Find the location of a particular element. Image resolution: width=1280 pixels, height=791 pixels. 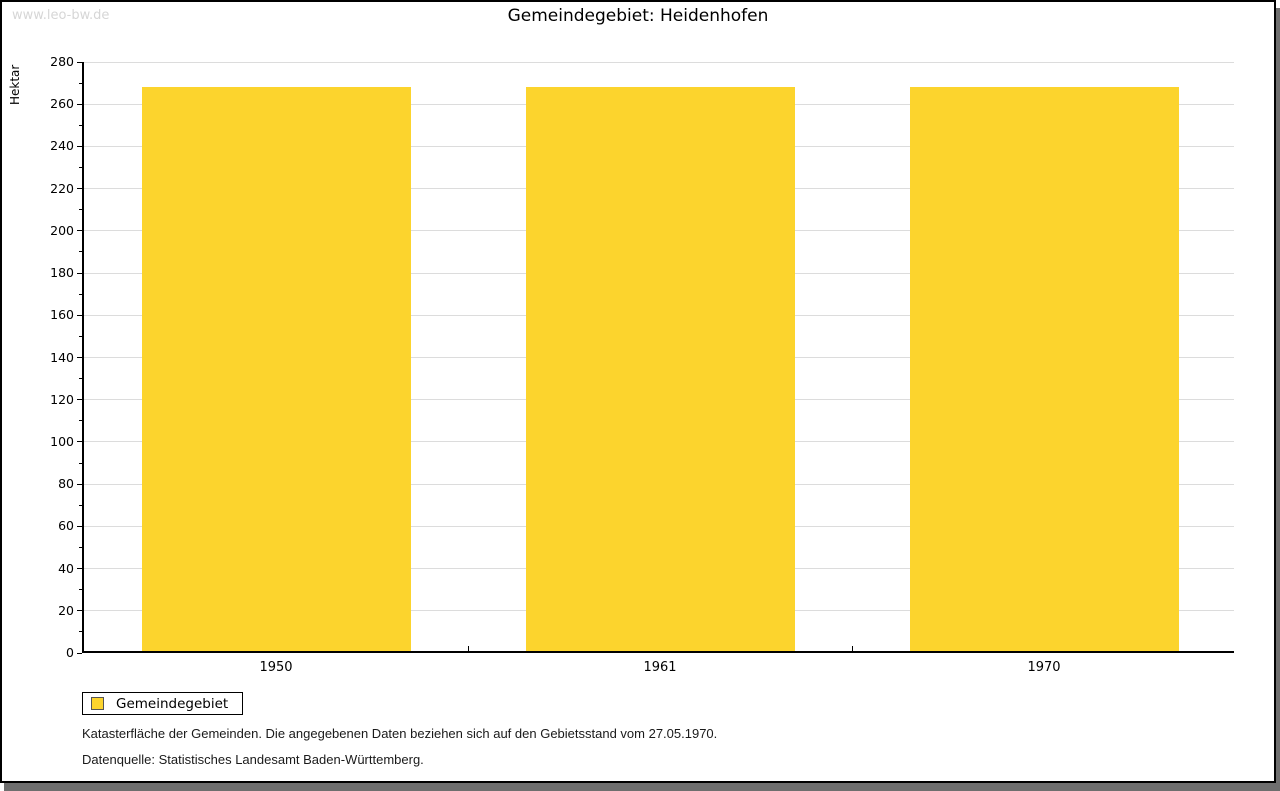

y-axis-tick-label: 200 is located at coordinates (62, 230).